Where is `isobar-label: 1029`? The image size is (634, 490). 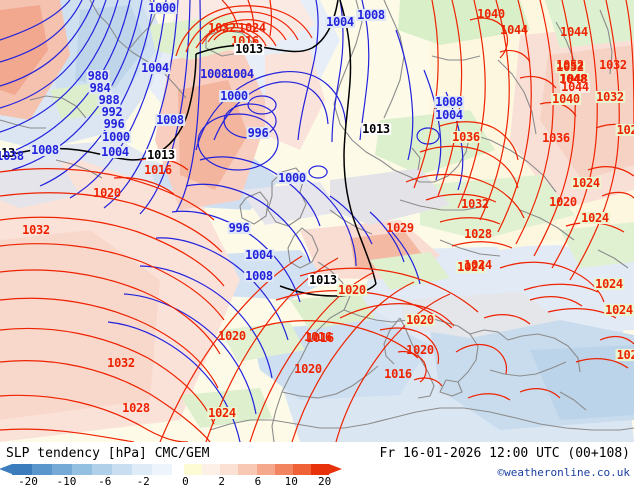 isobar-label: 1029 is located at coordinates (400, 228).